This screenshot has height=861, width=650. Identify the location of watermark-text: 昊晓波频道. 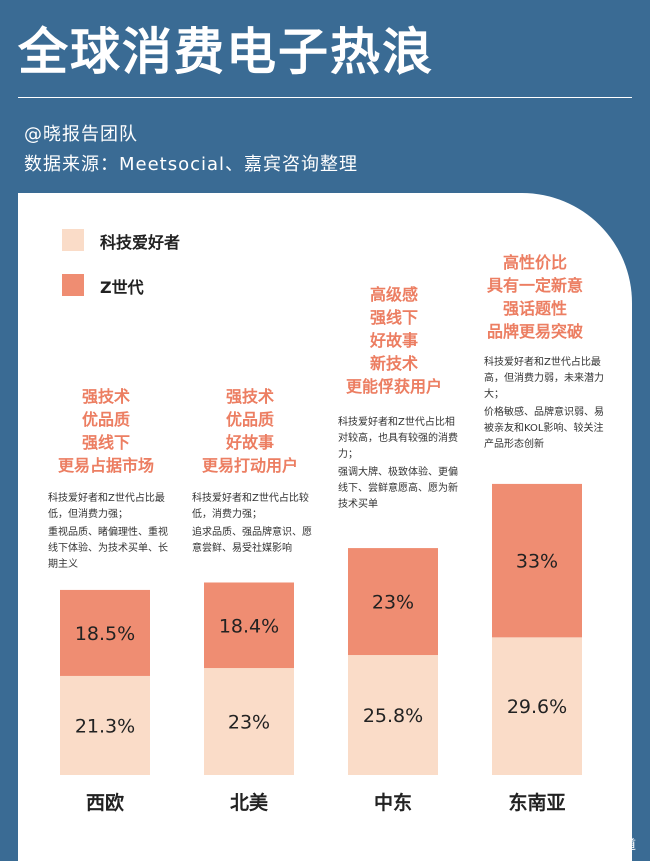
(603, 845).